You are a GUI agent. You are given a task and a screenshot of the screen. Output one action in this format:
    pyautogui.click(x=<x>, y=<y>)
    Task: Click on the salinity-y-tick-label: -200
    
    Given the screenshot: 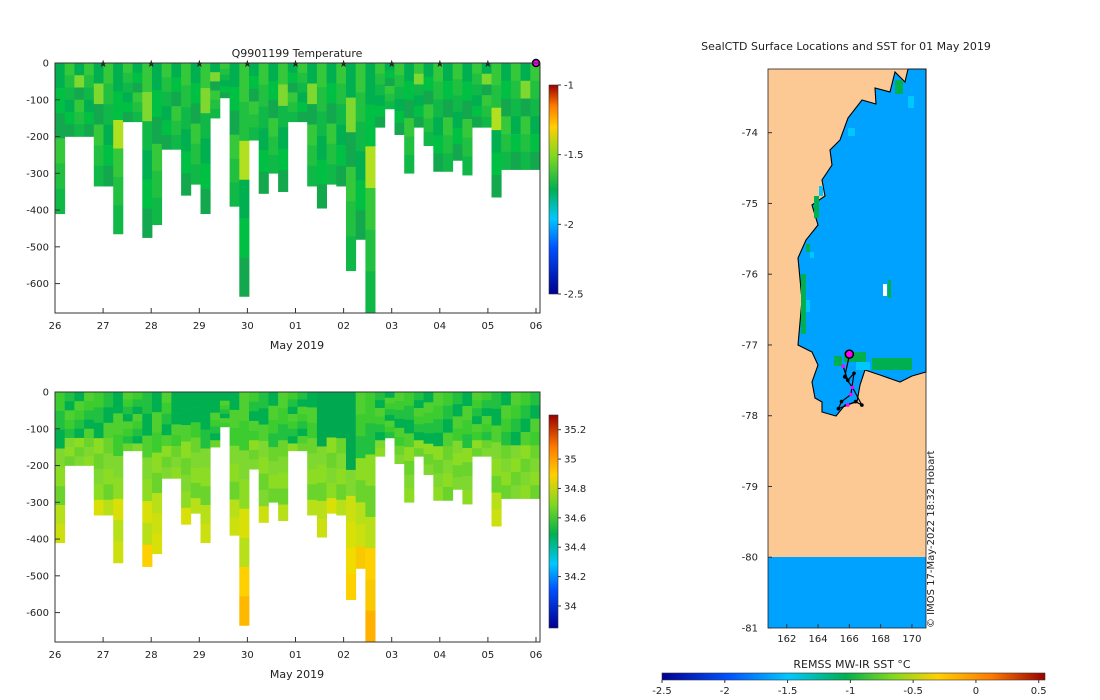 What is the action you would take?
    pyautogui.click(x=37, y=466)
    